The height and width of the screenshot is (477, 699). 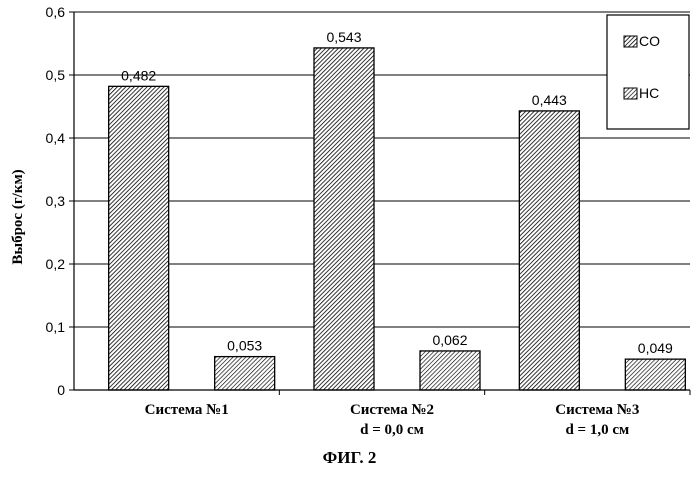 I want to click on y-tick-label: 0,5, so click(x=56, y=75).